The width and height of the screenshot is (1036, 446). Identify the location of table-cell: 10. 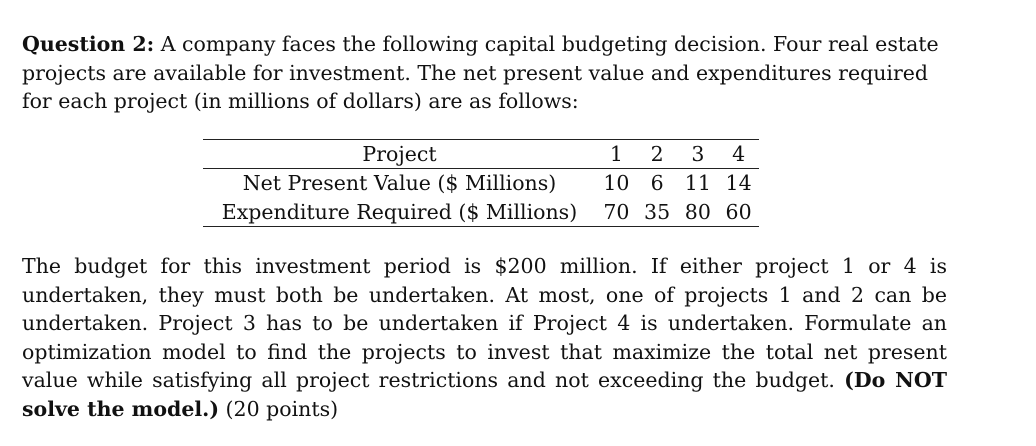
(616, 183).